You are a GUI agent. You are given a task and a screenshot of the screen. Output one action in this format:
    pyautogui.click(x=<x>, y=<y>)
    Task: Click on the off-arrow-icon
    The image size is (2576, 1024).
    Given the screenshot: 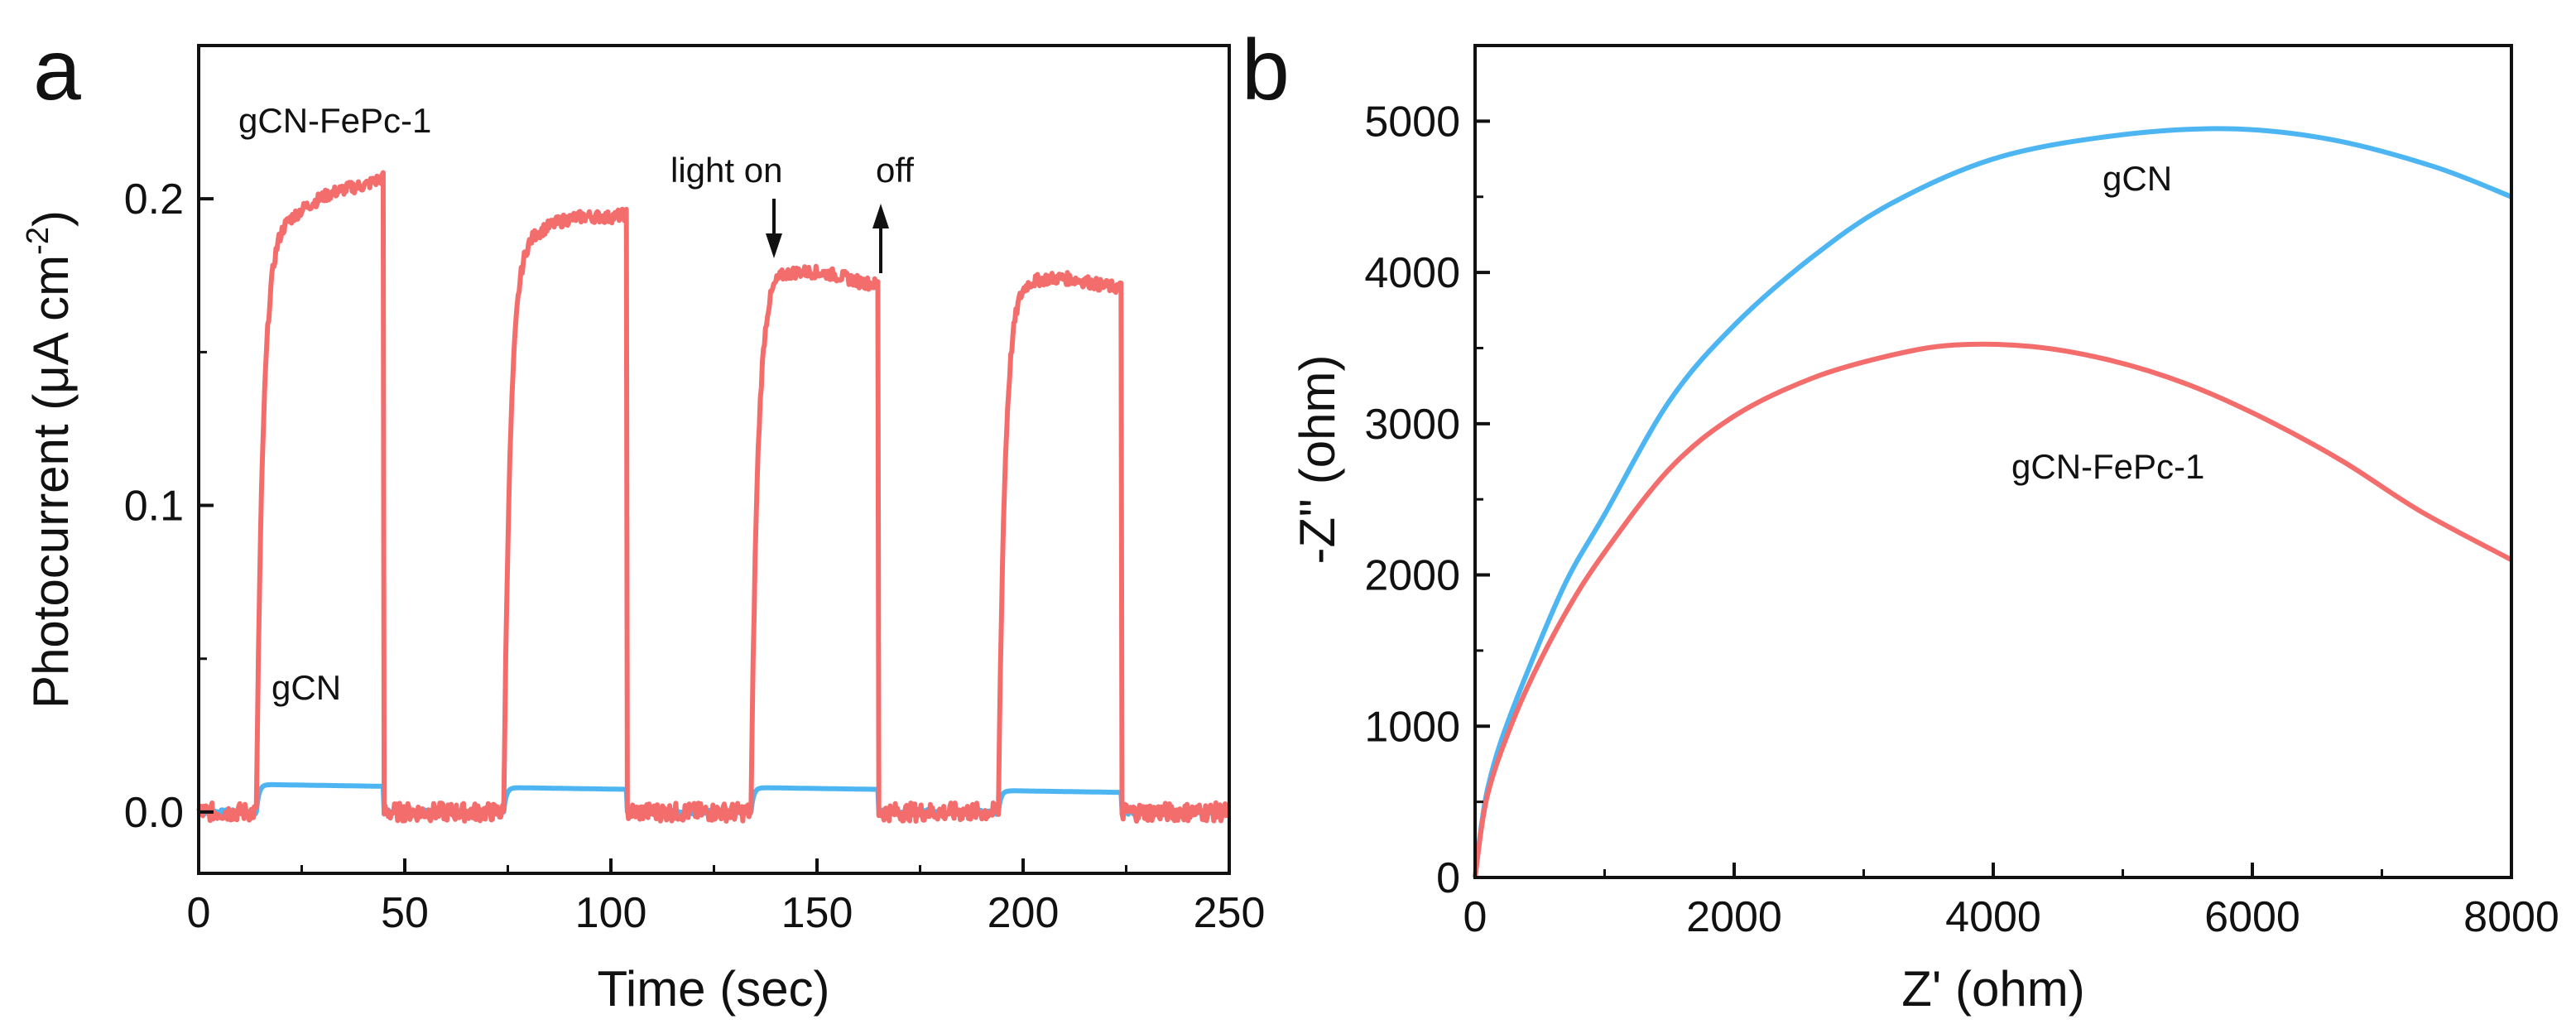 What is the action you would take?
    pyautogui.click(x=880, y=238)
    